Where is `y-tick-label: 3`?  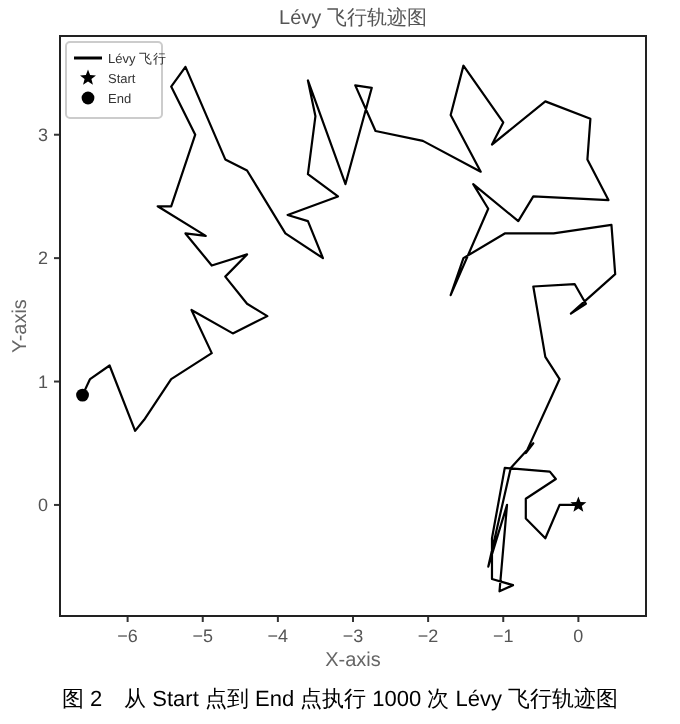
y-tick-label: 3 is located at coordinates (42, 134).